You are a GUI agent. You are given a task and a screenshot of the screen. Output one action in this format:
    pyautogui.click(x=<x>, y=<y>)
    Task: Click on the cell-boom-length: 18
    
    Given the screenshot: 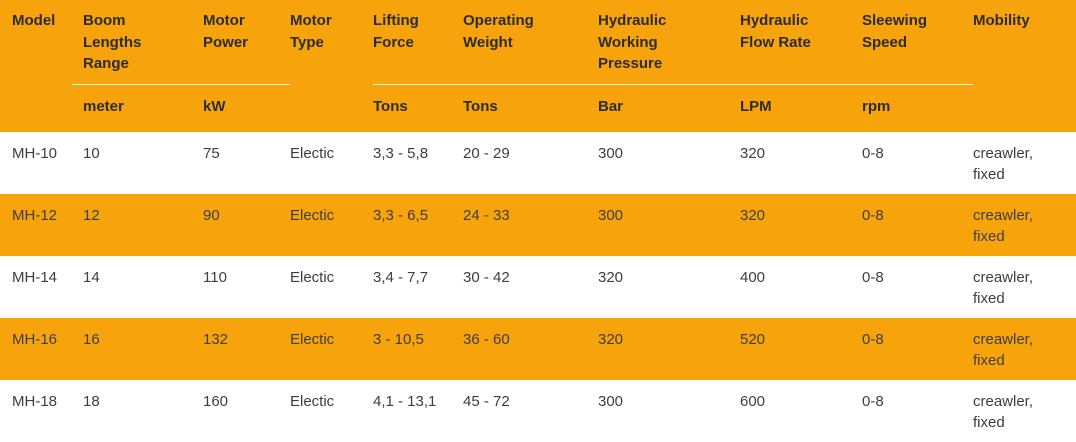 What is the action you would take?
    pyautogui.click(x=91, y=401)
    